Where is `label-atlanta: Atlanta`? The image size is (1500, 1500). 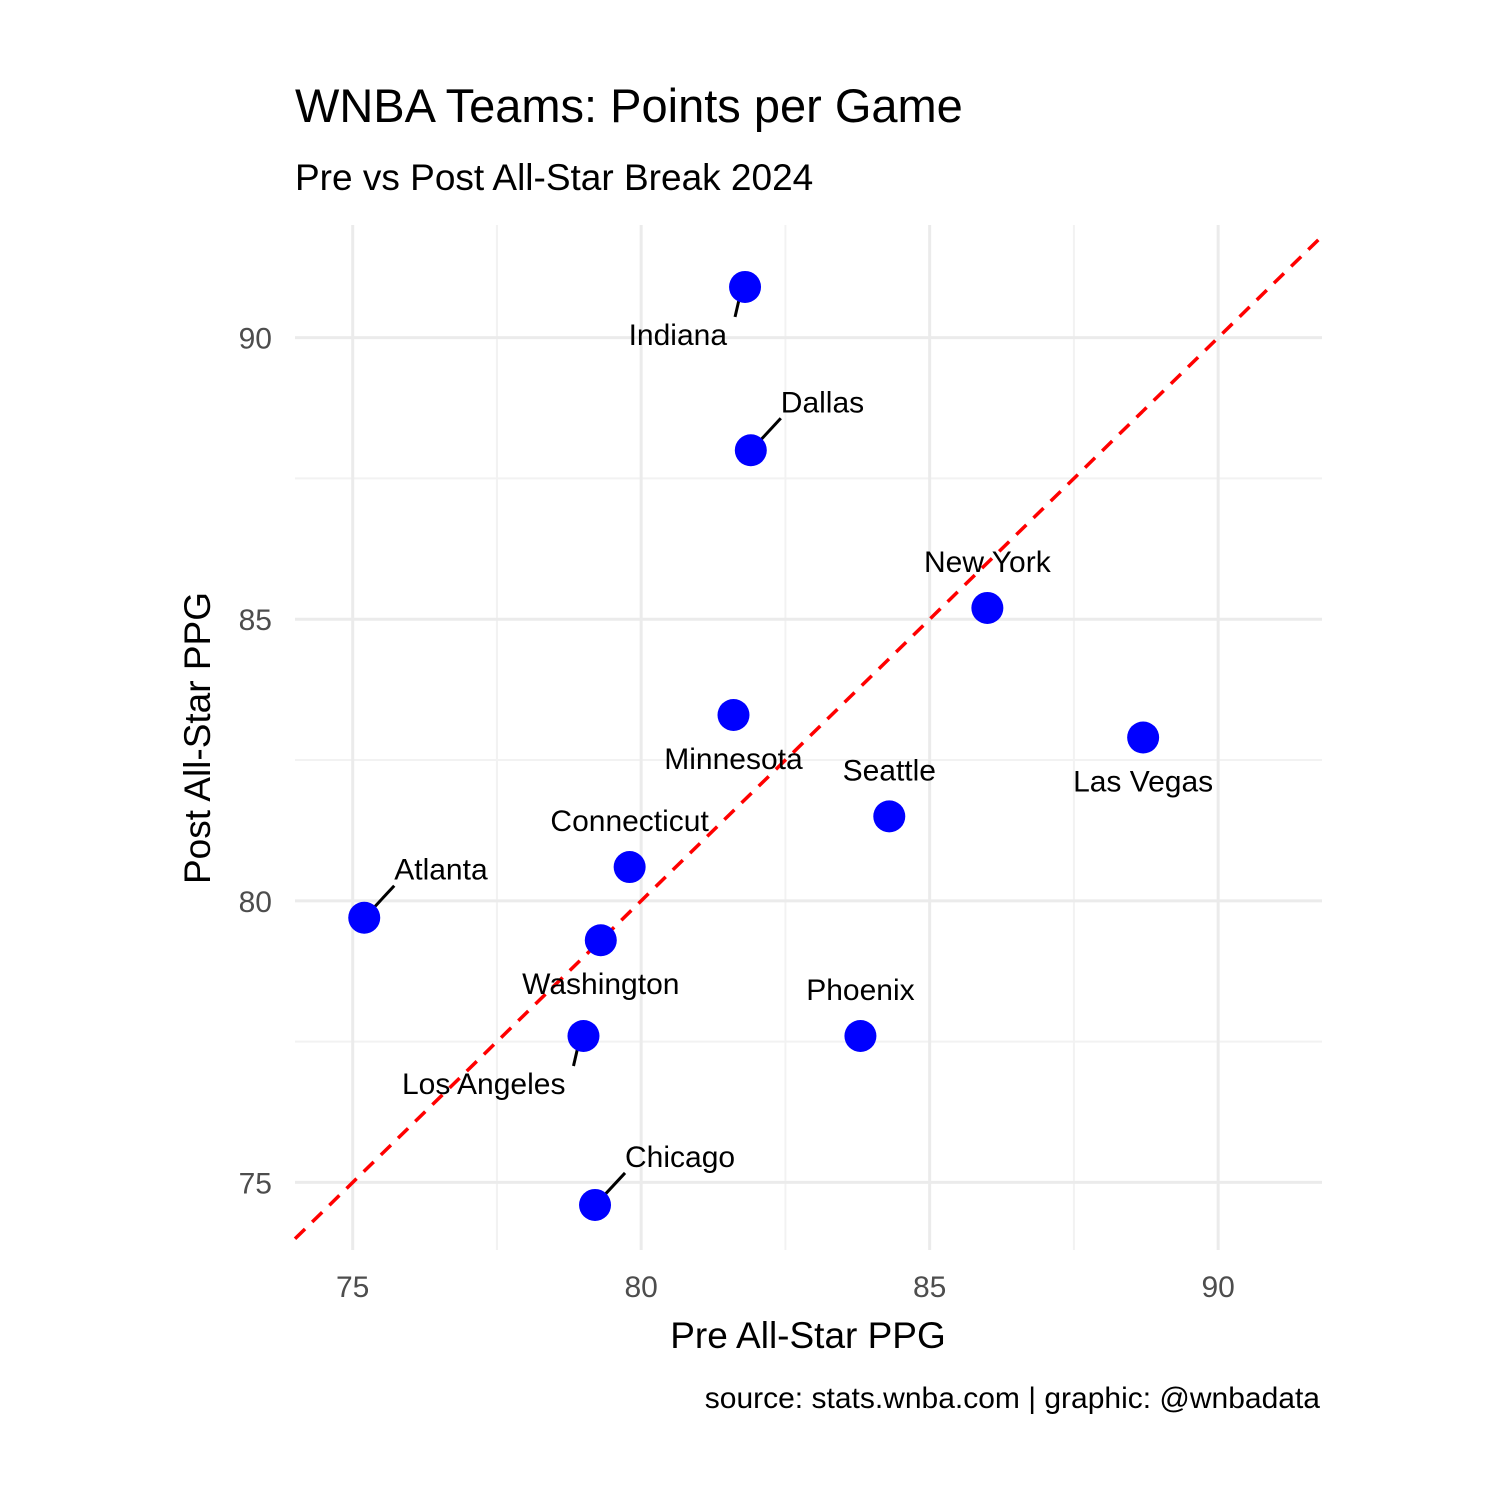
label-atlanta: Atlanta is located at coordinates (441, 870).